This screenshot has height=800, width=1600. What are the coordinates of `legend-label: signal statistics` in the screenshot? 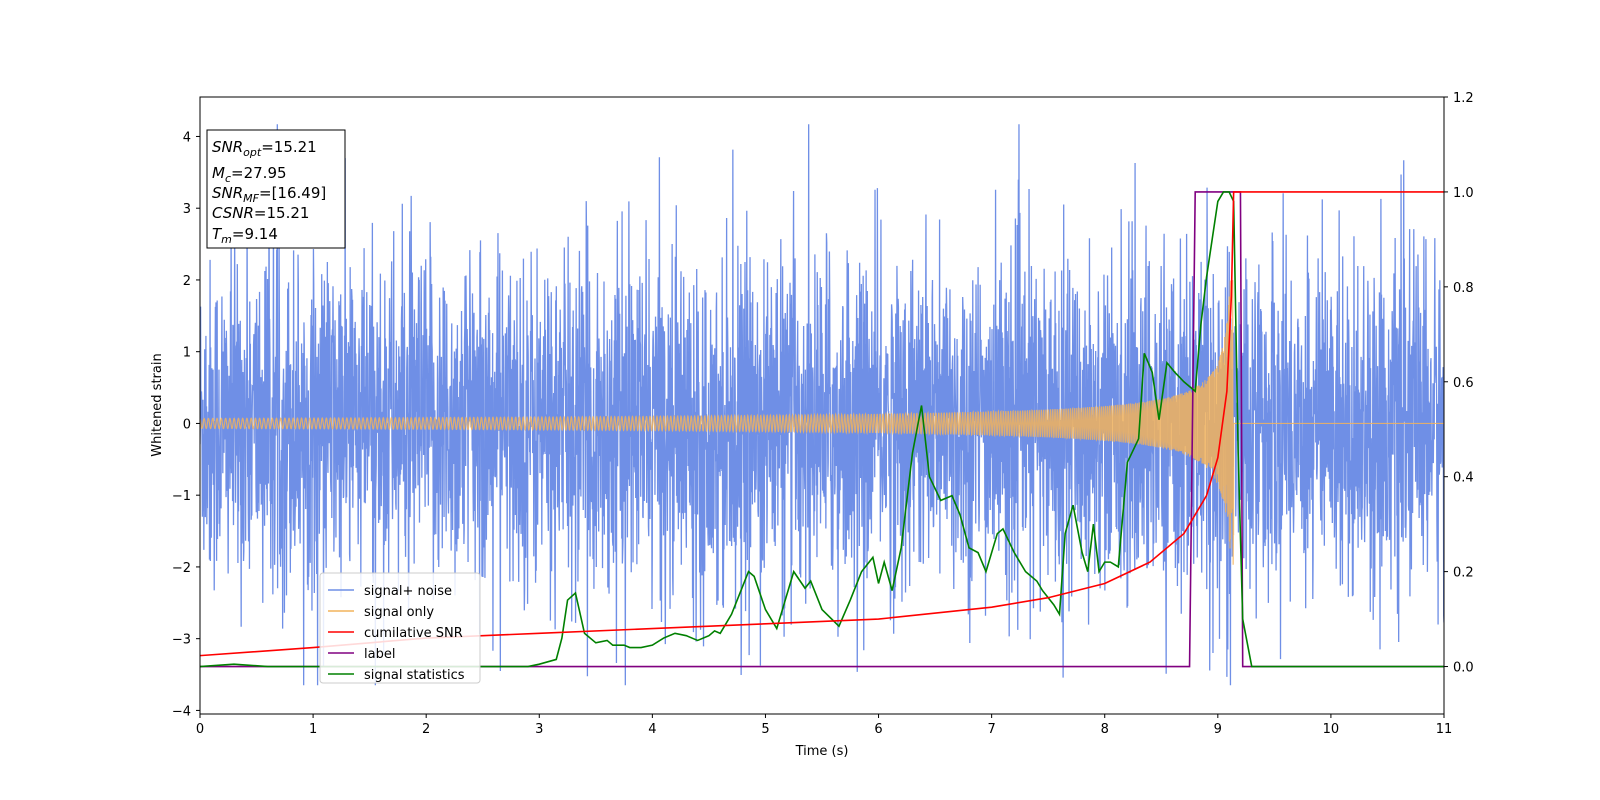 It's located at (414, 675).